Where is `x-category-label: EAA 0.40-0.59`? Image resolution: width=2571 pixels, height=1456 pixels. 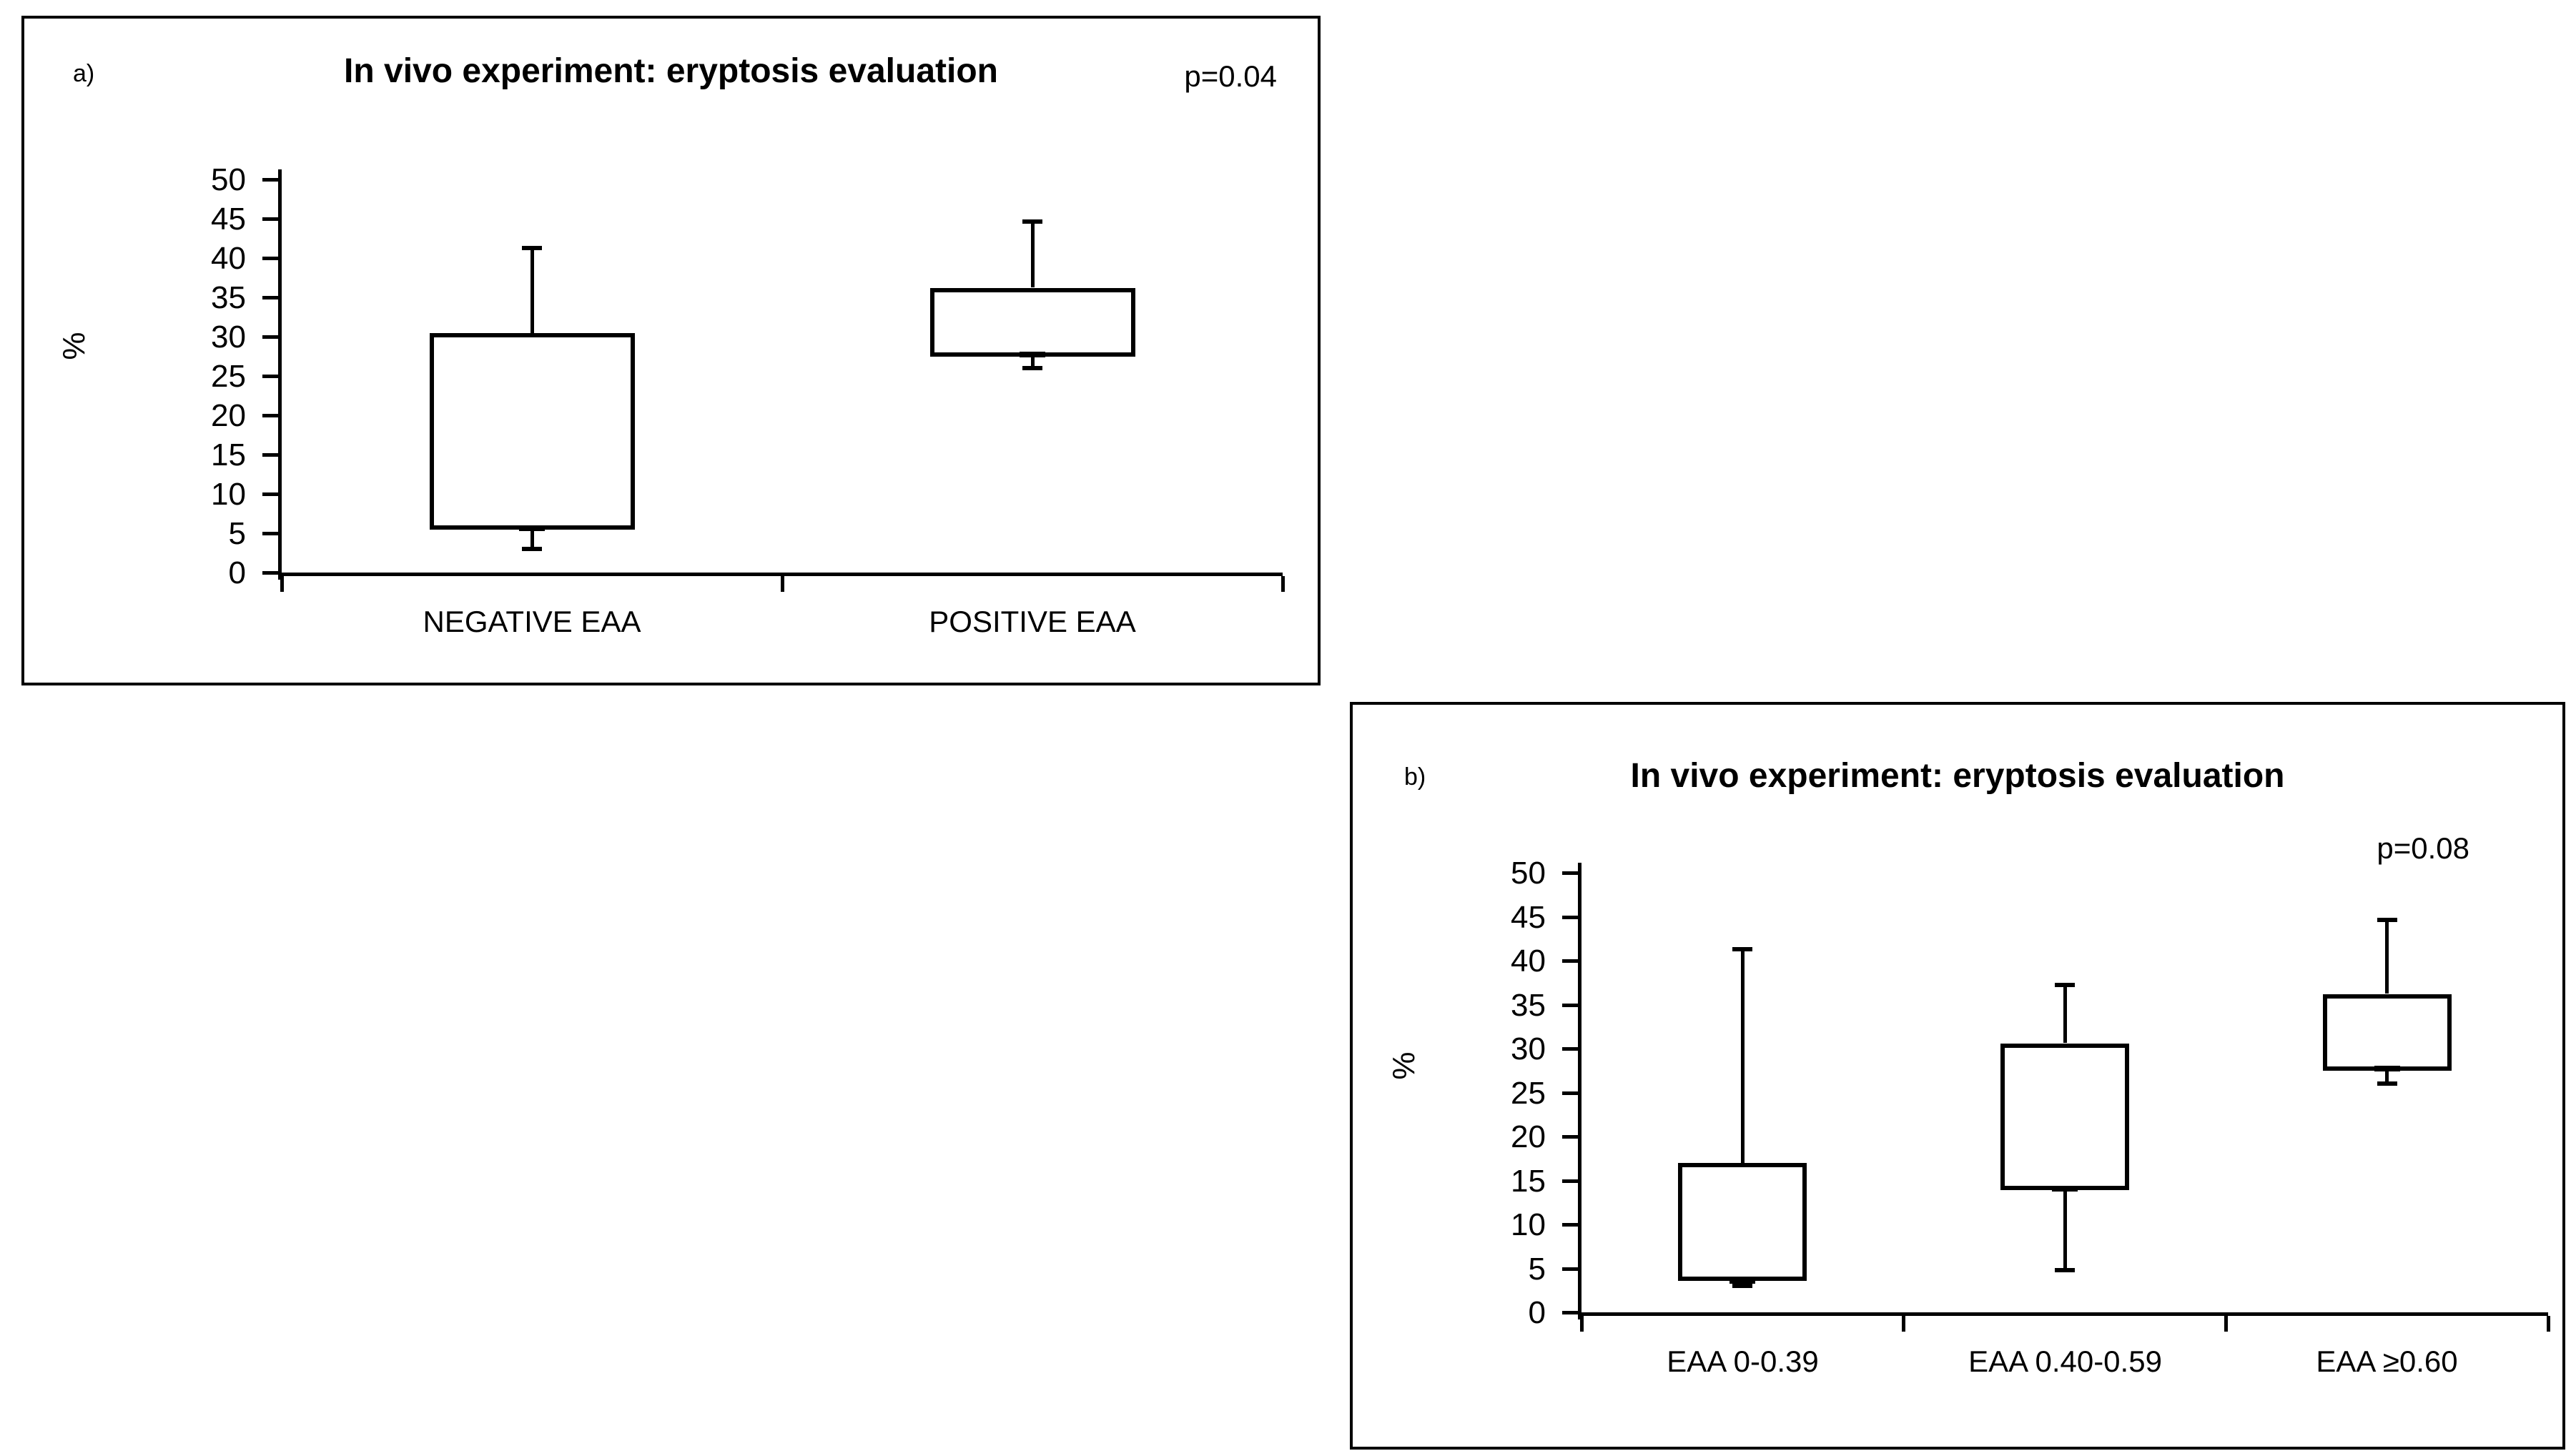
x-category-label: EAA 0.40-0.59 is located at coordinates (2065, 1361).